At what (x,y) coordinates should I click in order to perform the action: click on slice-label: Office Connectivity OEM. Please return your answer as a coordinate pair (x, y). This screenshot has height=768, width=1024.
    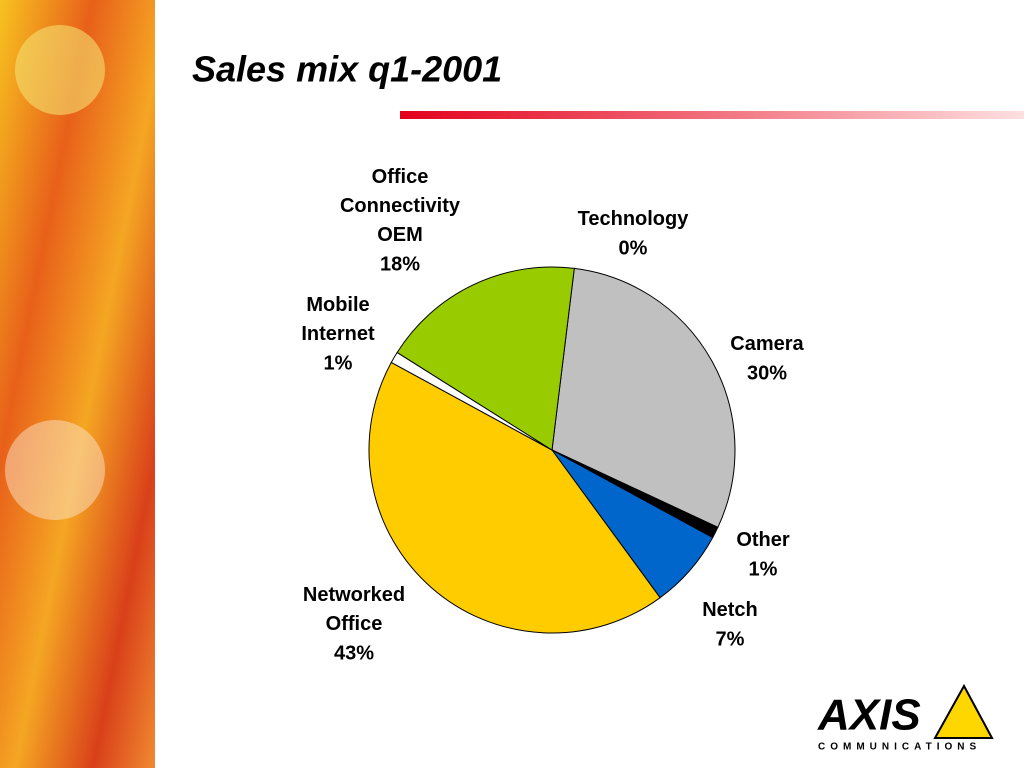
    Looking at the image, I should click on (400, 206).